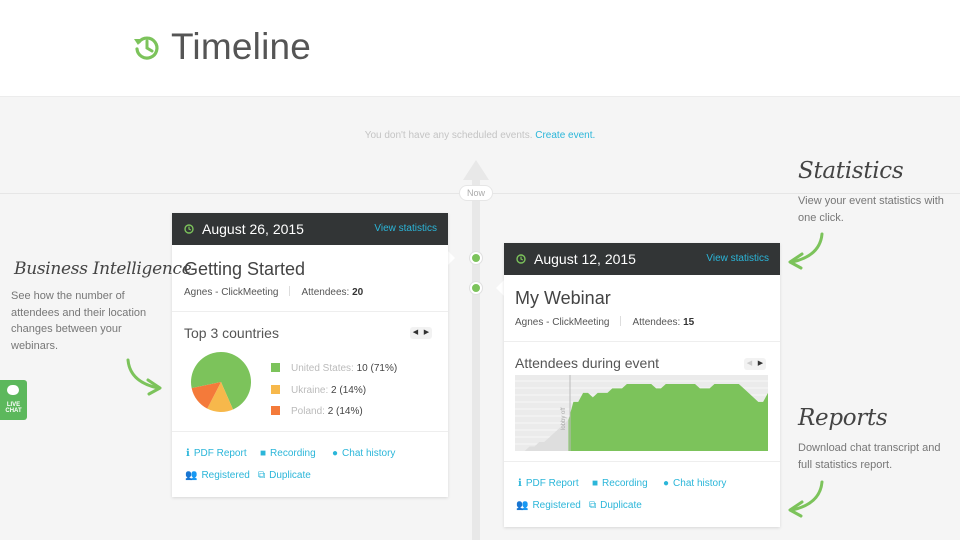  I want to click on event-title: Getting Started, so click(245, 269).